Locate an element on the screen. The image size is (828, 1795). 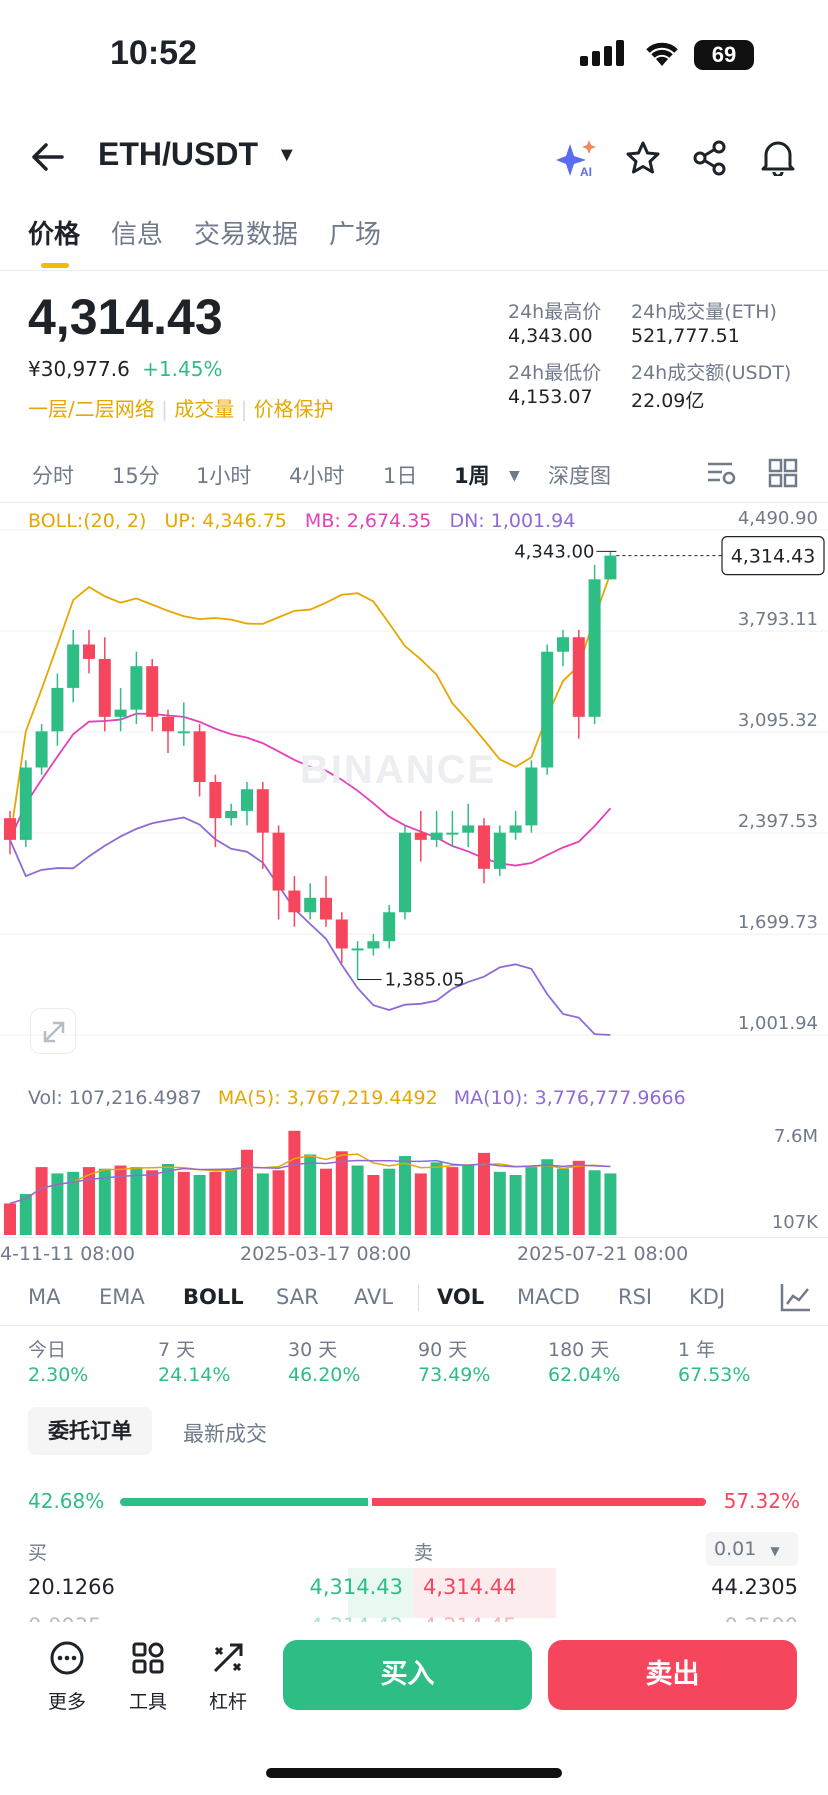
ai-icon: AI is located at coordinates (578, 158).